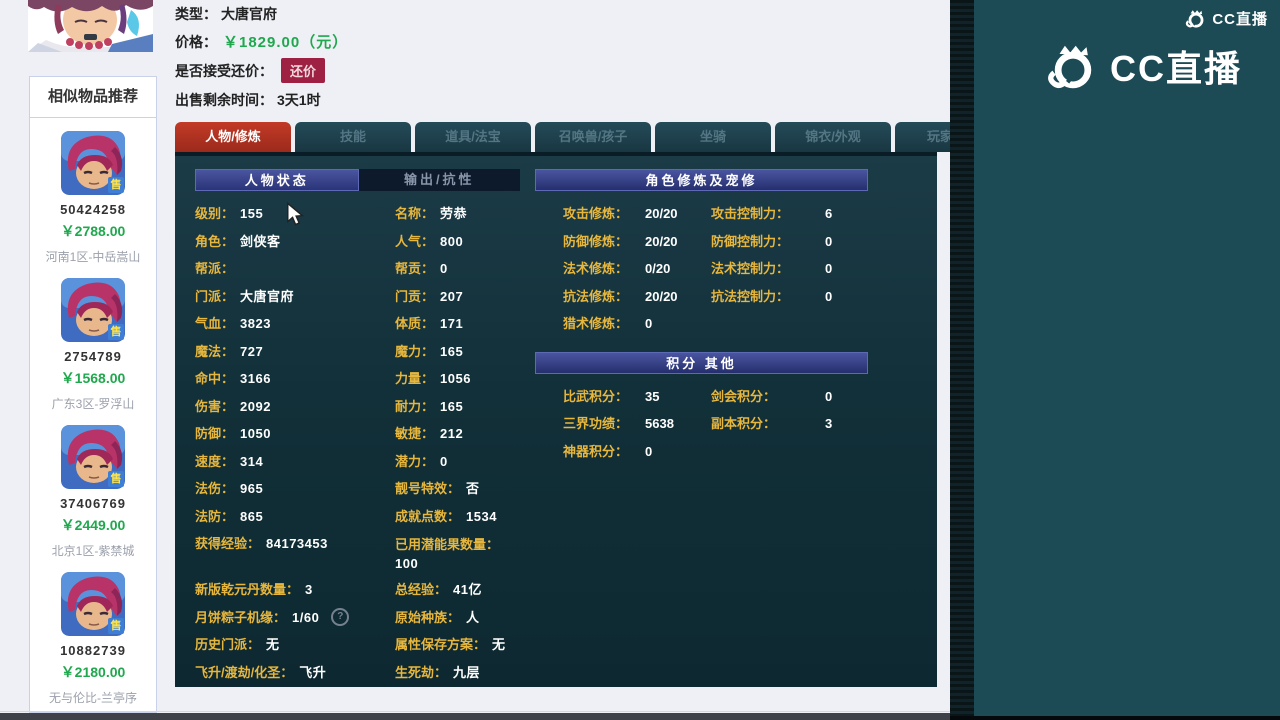  Describe the element at coordinates (295, 324) in the screenshot. I see `stat-pair: 气血： 3823 ?` at that location.